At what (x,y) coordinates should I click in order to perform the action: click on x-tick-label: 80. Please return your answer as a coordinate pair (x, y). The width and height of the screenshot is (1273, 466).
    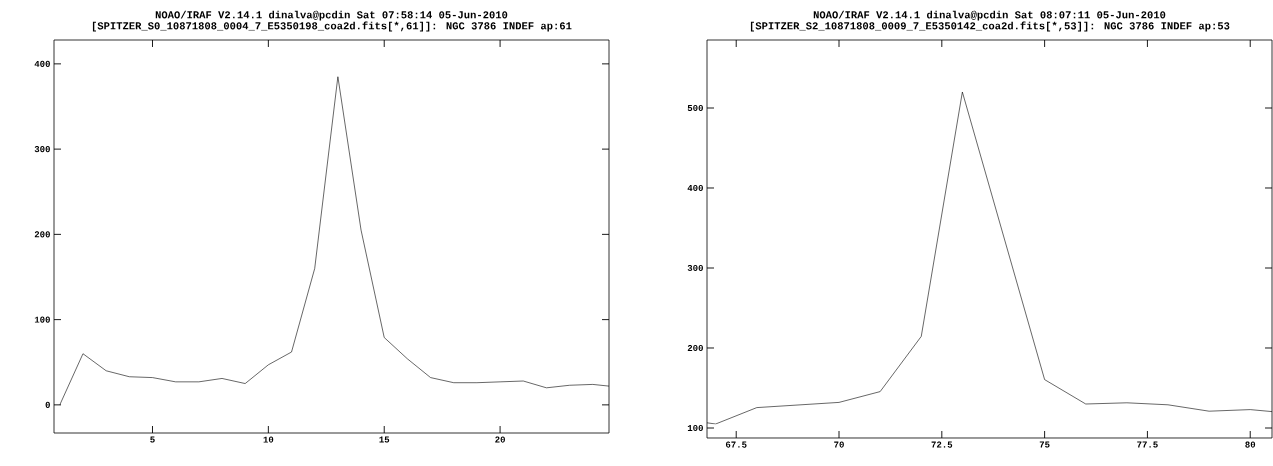
    Looking at the image, I should click on (1250, 444).